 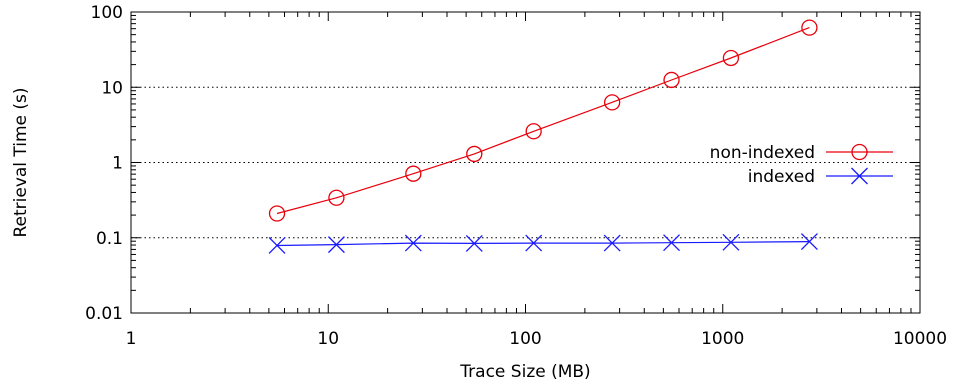 What do you see at coordinates (801, 165) in the screenshot?
I see `legend: non-indexed indexed` at bounding box center [801, 165].